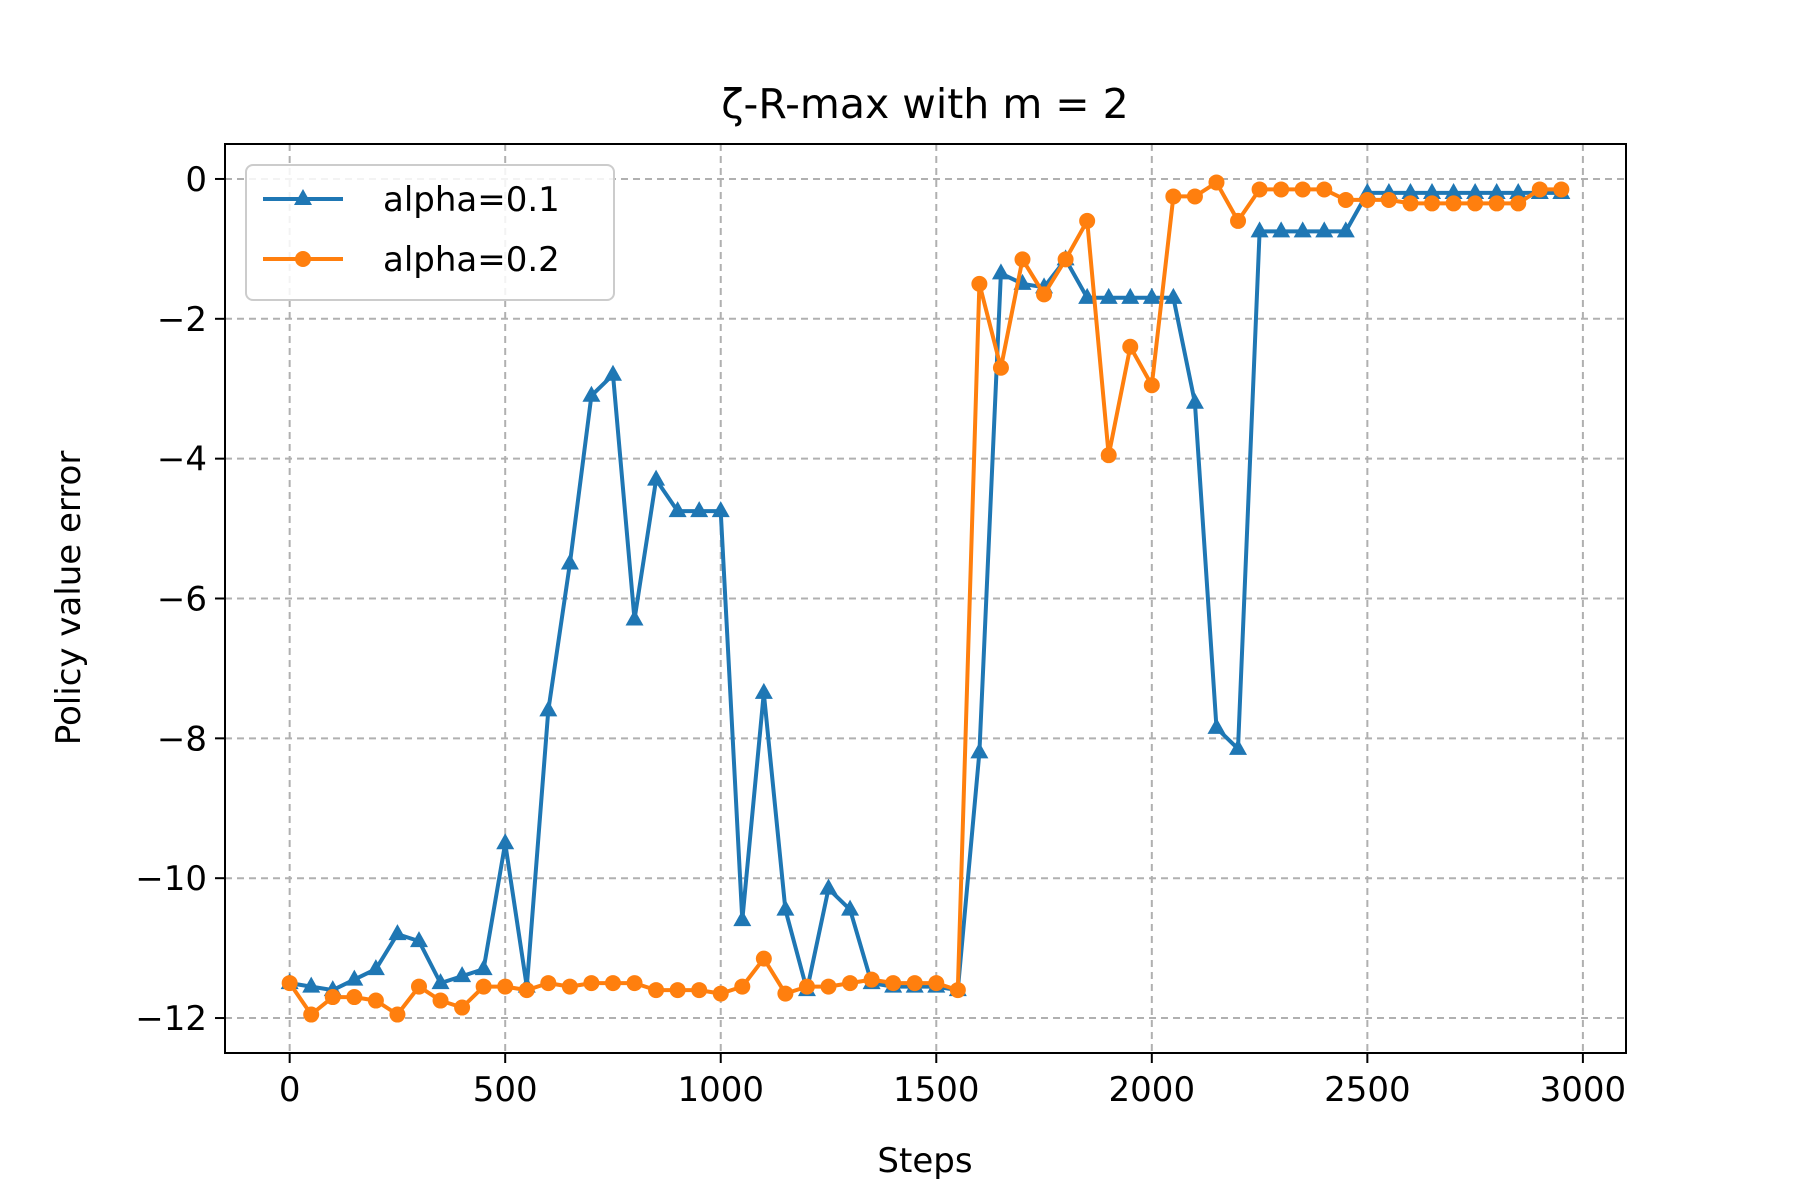  Describe the element at coordinates (69, 598) in the screenshot. I see `y-axis-label: Policy value error` at that location.